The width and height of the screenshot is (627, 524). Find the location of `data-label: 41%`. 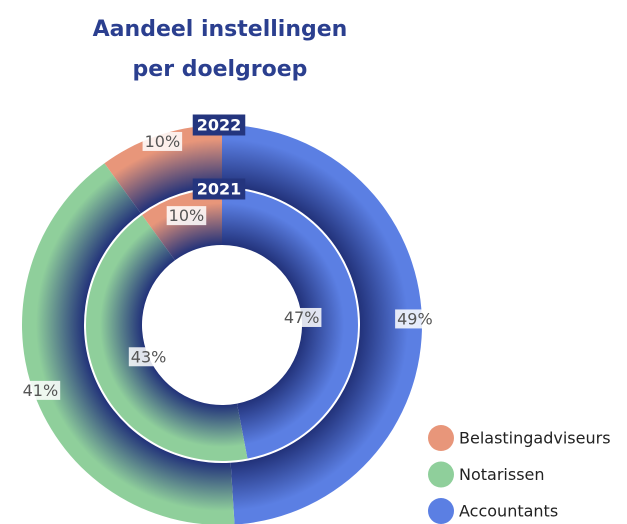

data-label: 41% is located at coordinates (41, 390).